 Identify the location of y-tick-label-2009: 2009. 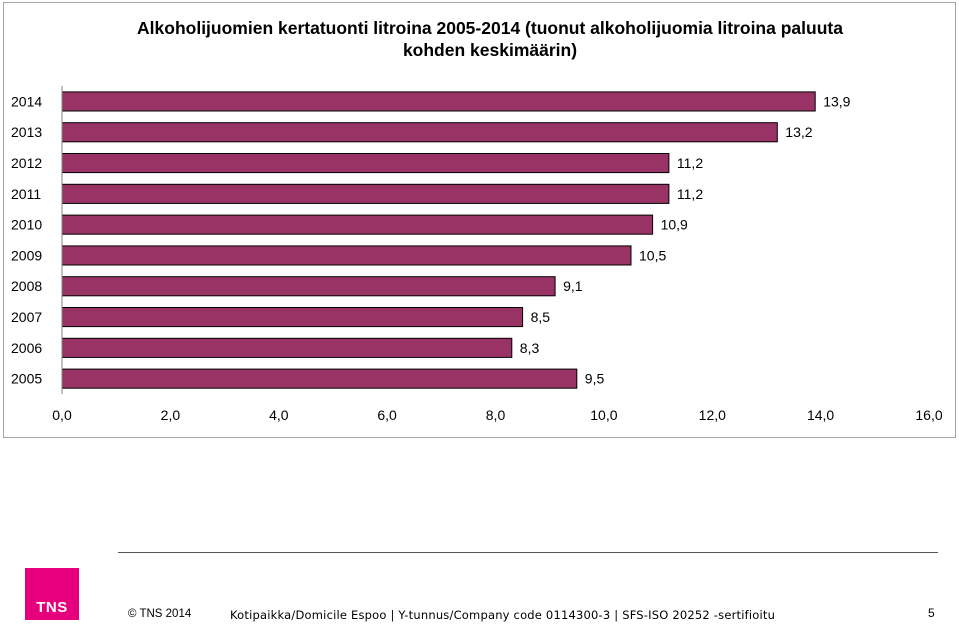
(26, 255).